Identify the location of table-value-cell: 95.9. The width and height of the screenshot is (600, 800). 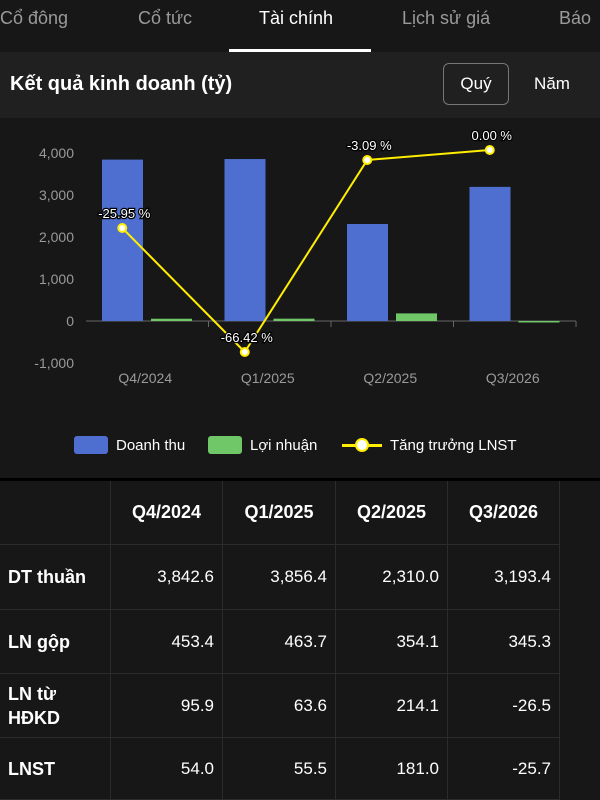
(167, 706).